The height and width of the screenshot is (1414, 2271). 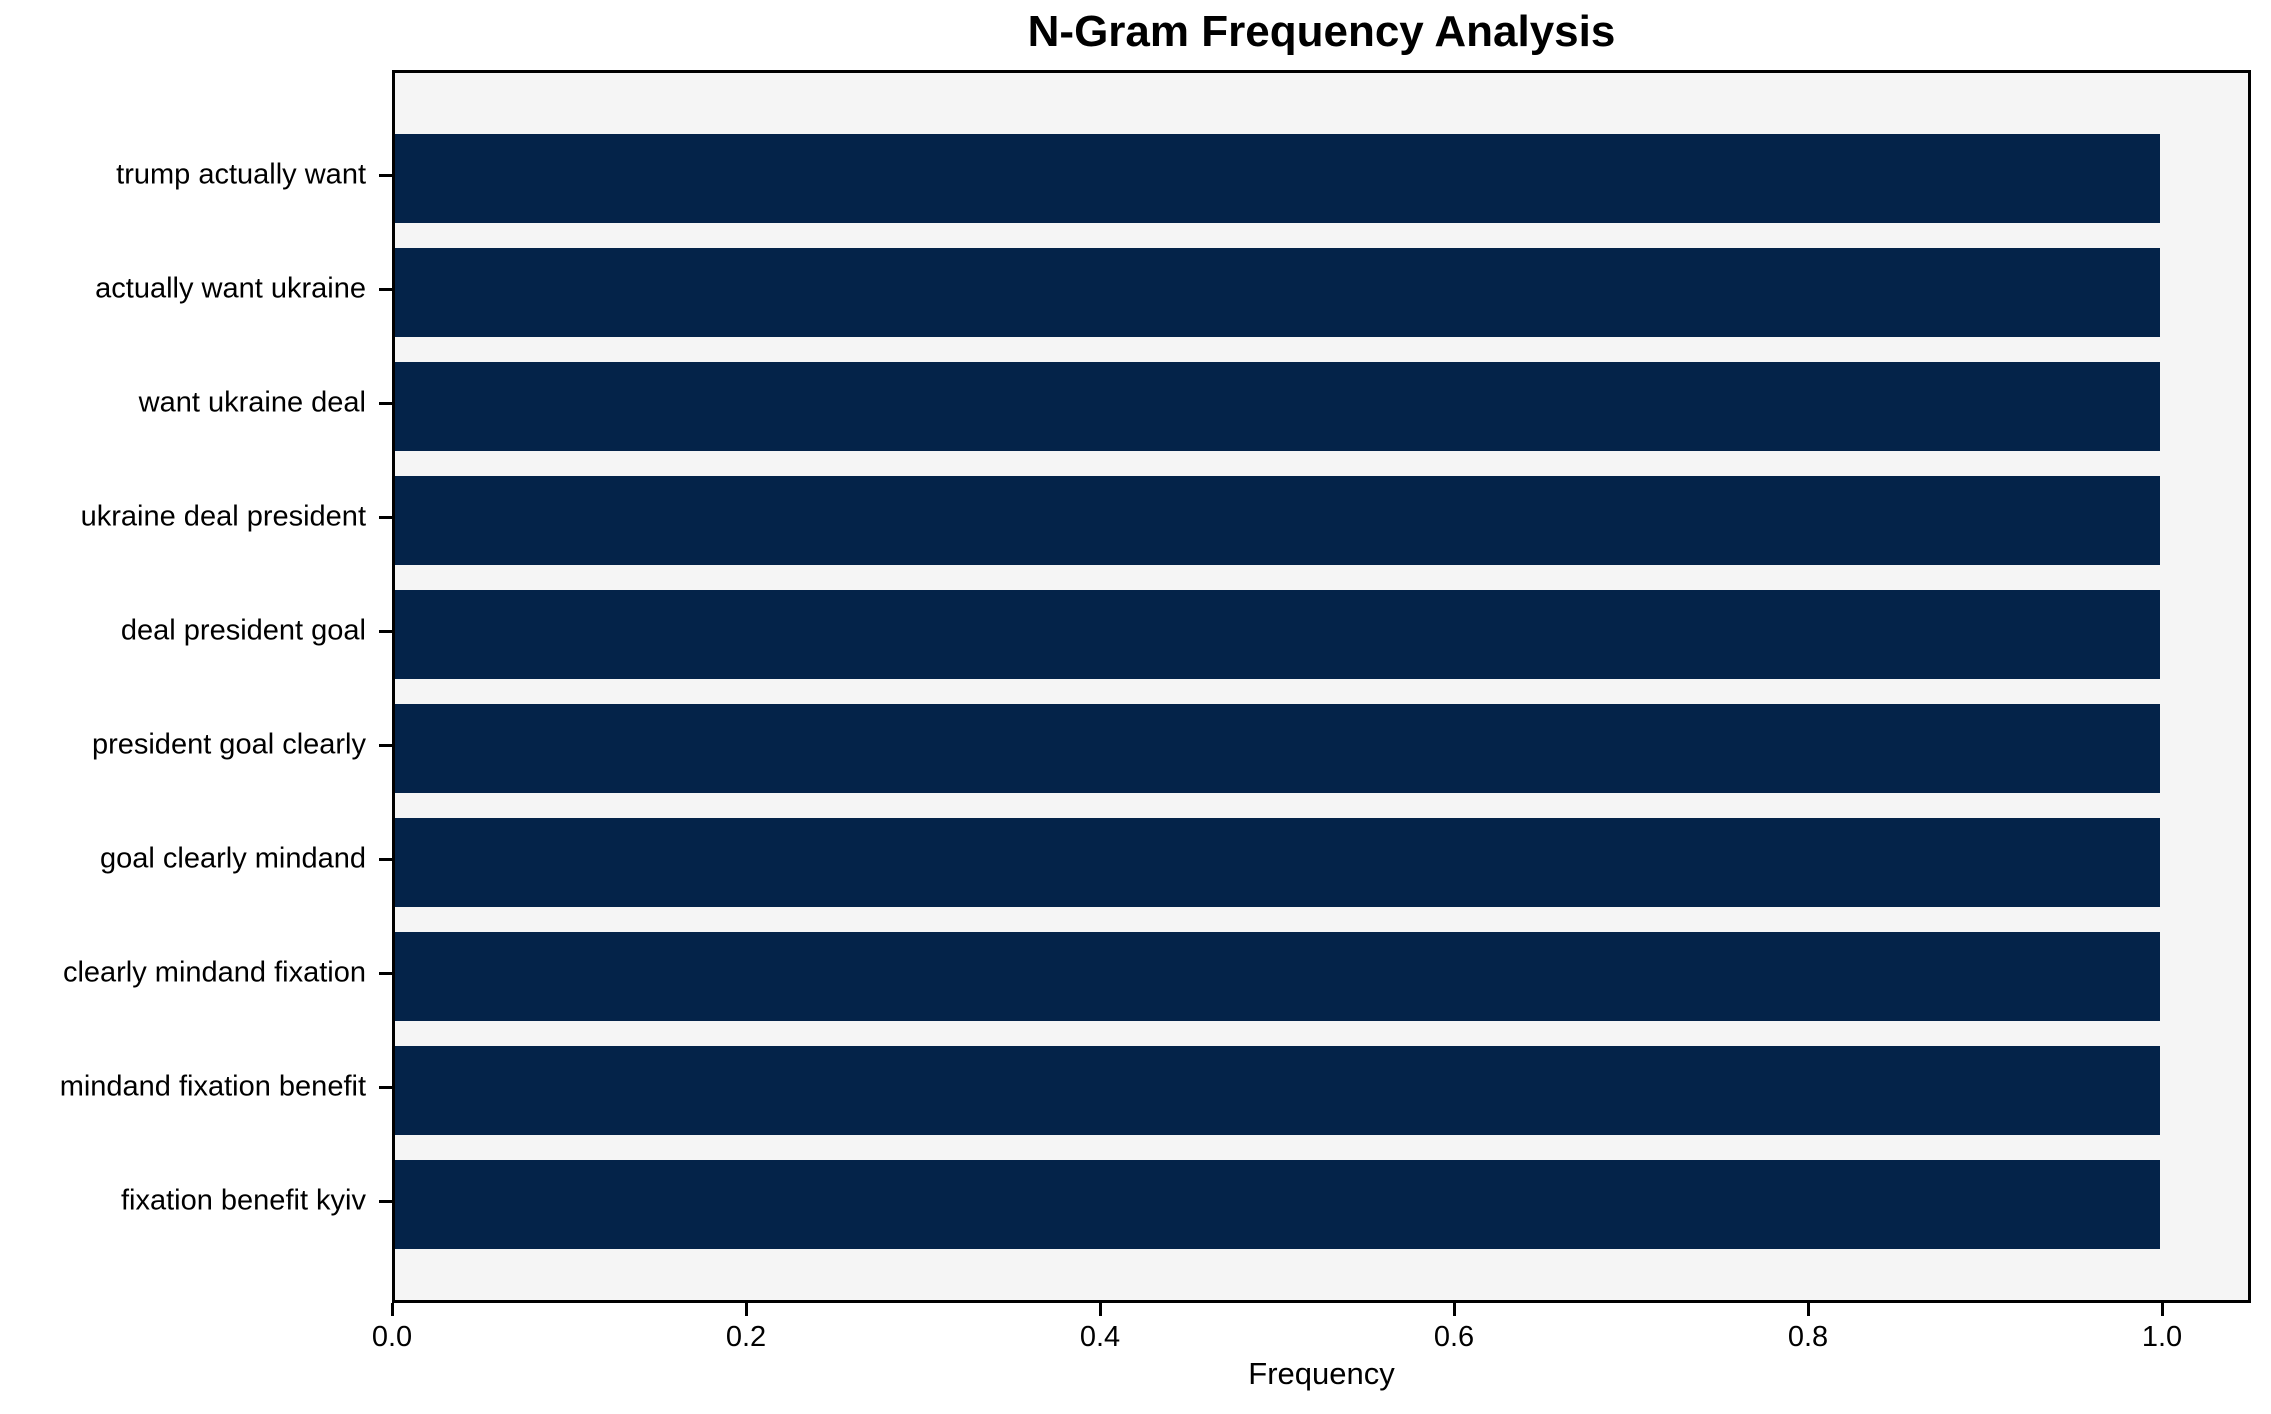 I want to click on y-tick-label: president goal clearly, so click(x=228, y=744).